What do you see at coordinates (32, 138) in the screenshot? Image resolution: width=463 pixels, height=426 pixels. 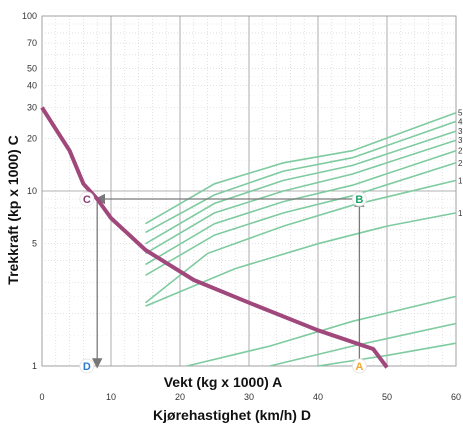 I see `y-tick-label: 20` at bounding box center [32, 138].